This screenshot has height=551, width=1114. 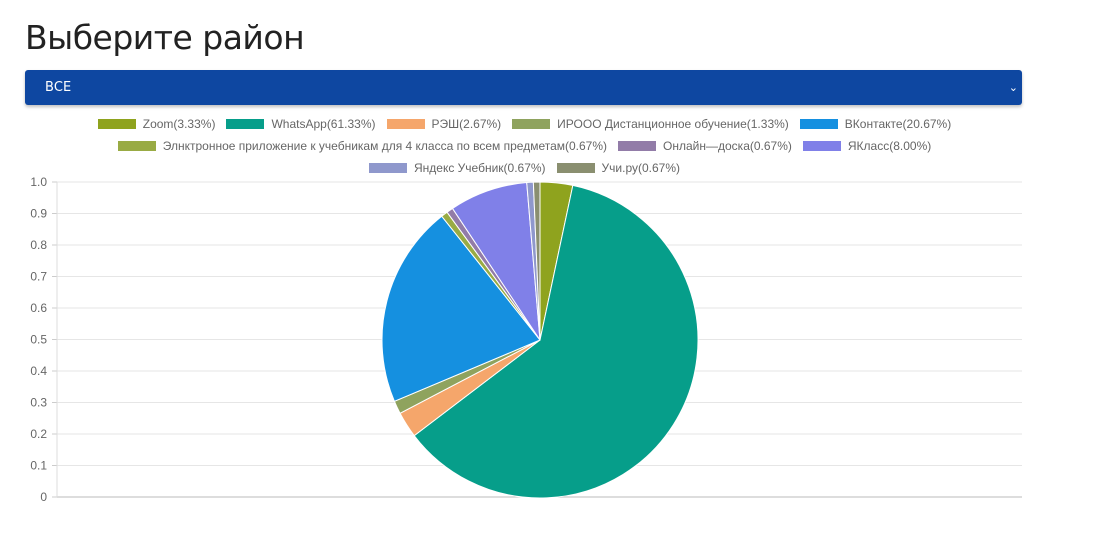 What do you see at coordinates (641, 168) in the screenshot?
I see `legend-label: Учи.ру(0.67%)` at bounding box center [641, 168].